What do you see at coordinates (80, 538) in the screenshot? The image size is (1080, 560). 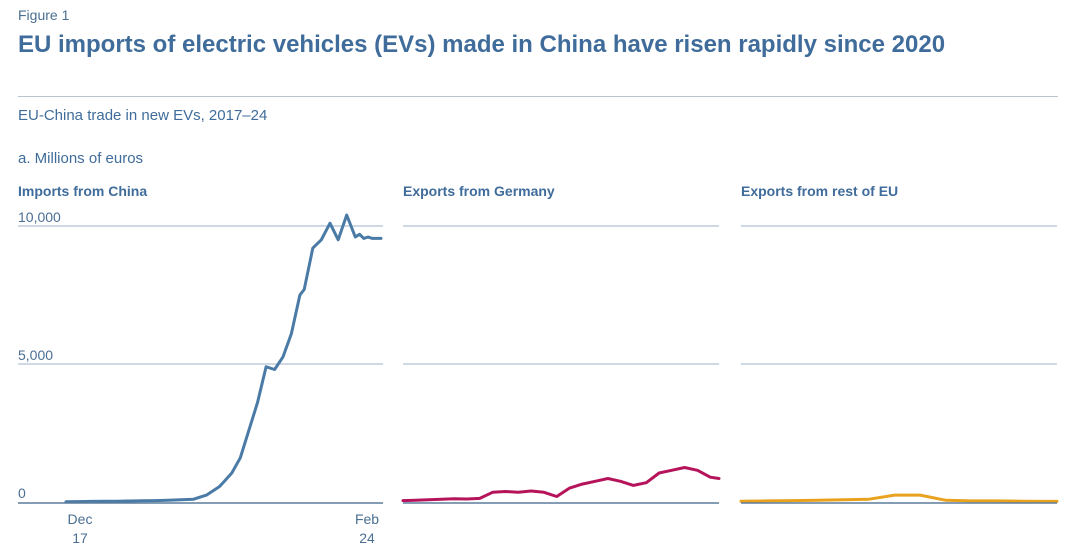 I see `x-tick-label-year: 17` at bounding box center [80, 538].